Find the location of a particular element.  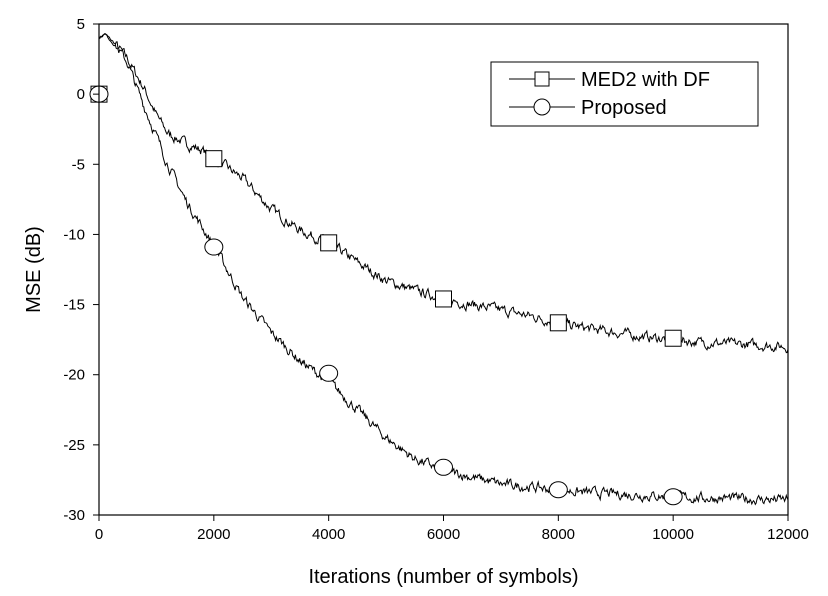

legend-label-med2: MED2 with DF is located at coordinates (645, 80).